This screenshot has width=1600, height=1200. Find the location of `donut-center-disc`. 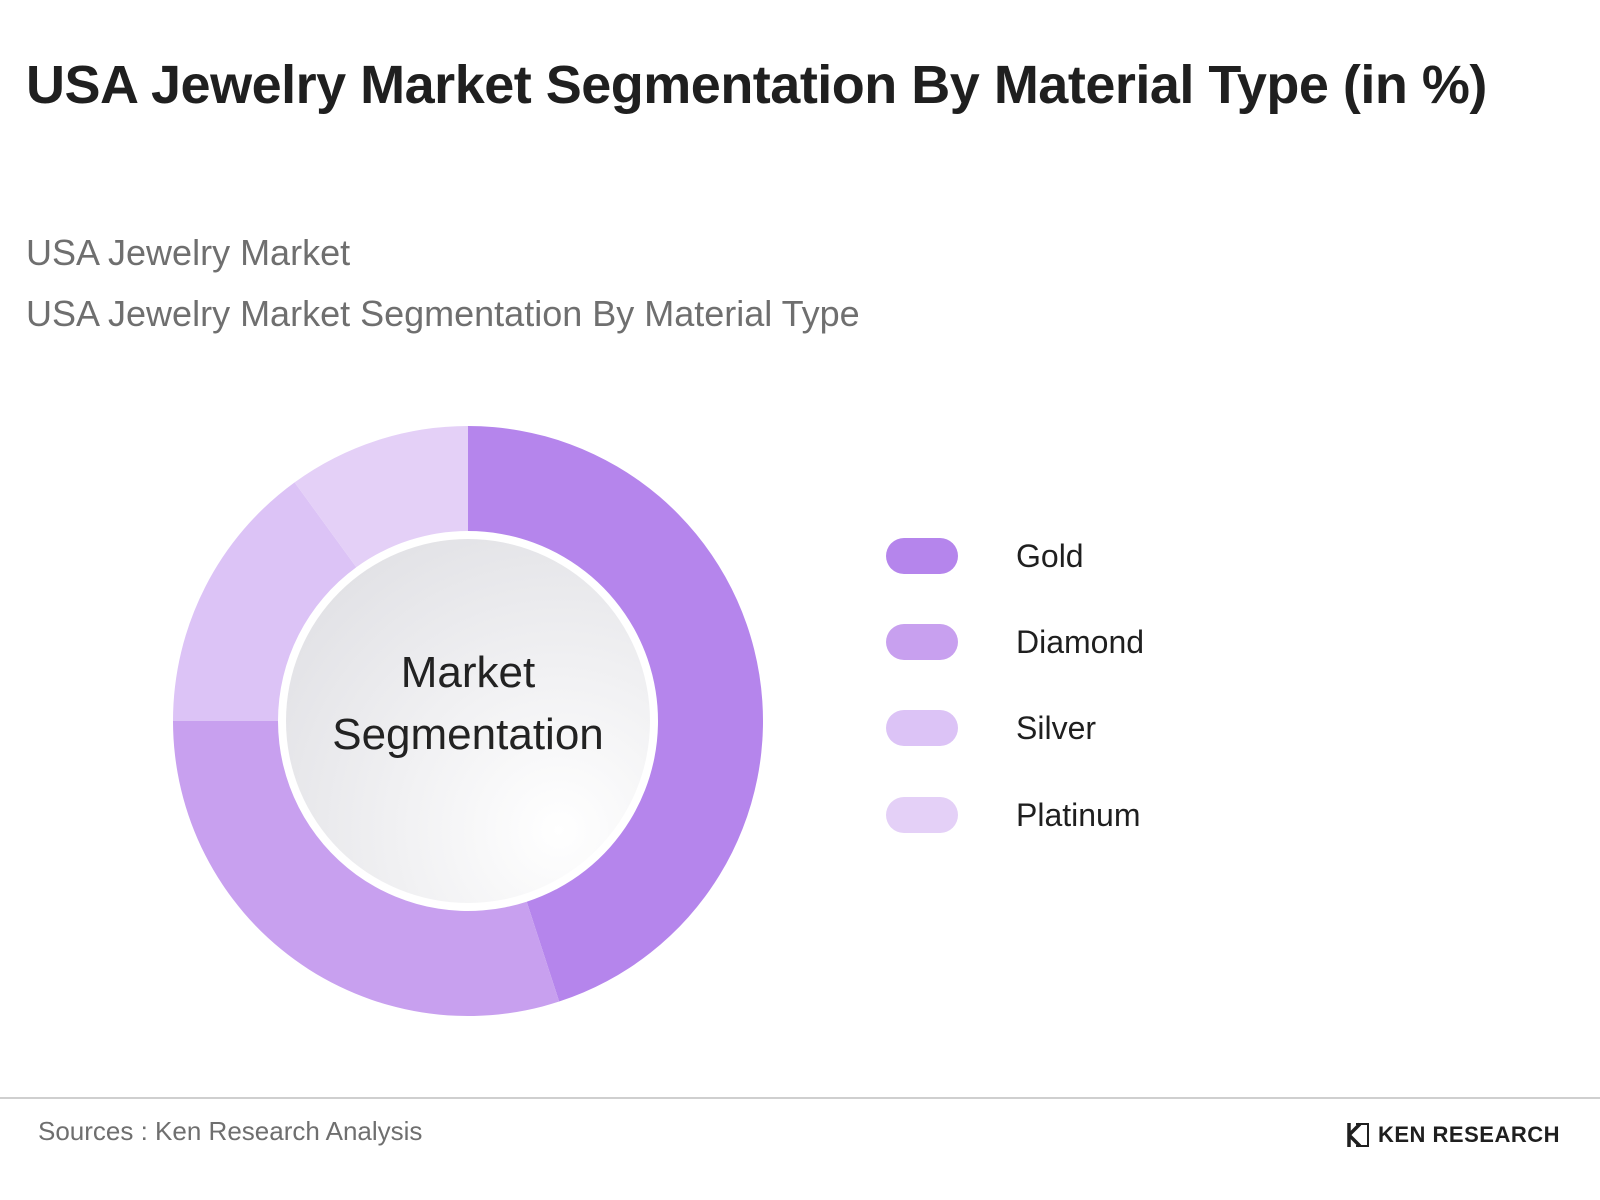

donut-center-disc is located at coordinates (468, 721).